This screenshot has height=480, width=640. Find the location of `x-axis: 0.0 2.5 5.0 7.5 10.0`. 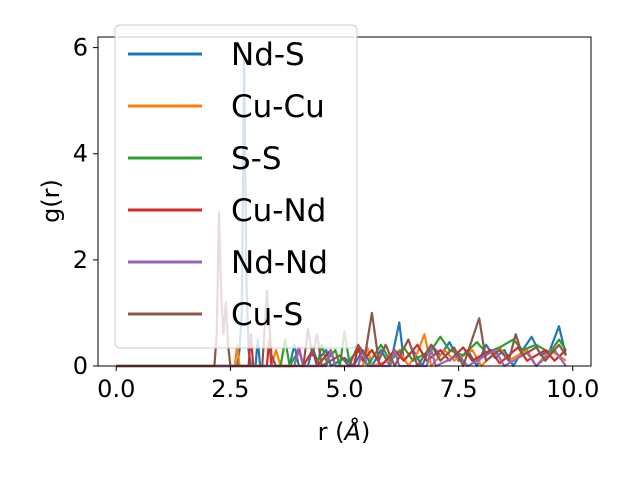

x-axis: 0.0 2.5 5.0 7.5 10.0 is located at coordinates (348, 384).